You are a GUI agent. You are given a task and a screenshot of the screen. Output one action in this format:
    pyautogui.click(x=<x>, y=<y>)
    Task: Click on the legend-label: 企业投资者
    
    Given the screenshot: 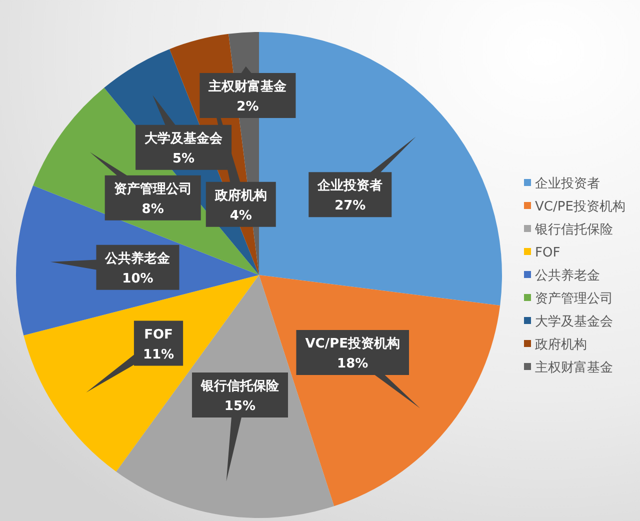 What is the action you would take?
    pyautogui.click(x=567, y=184)
    